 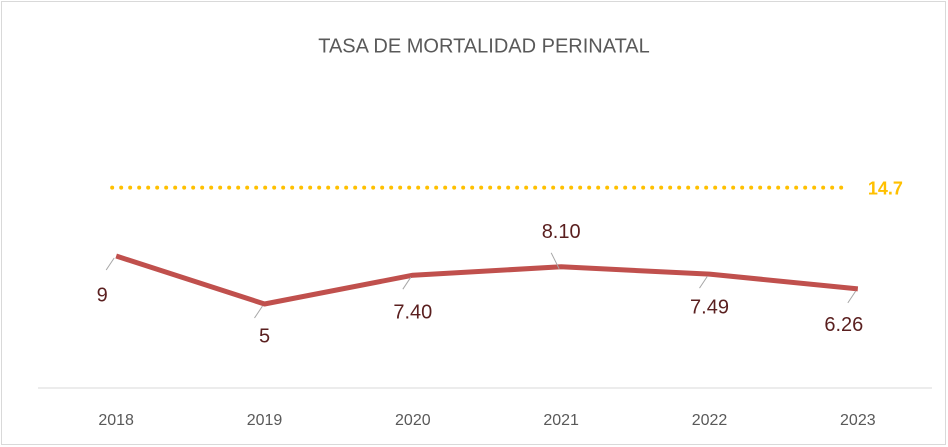 What do you see at coordinates (843, 325) in the screenshot?
I see `data-label: 6.26` at bounding box center [843, 325].